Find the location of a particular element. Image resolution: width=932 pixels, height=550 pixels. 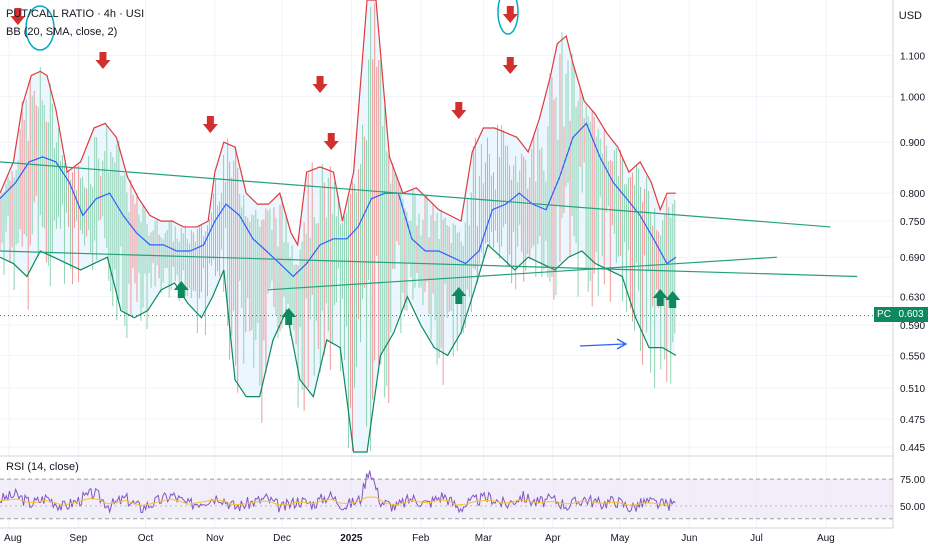

rsi-tick-label: 50.00 is located at coordinates (912, 507).